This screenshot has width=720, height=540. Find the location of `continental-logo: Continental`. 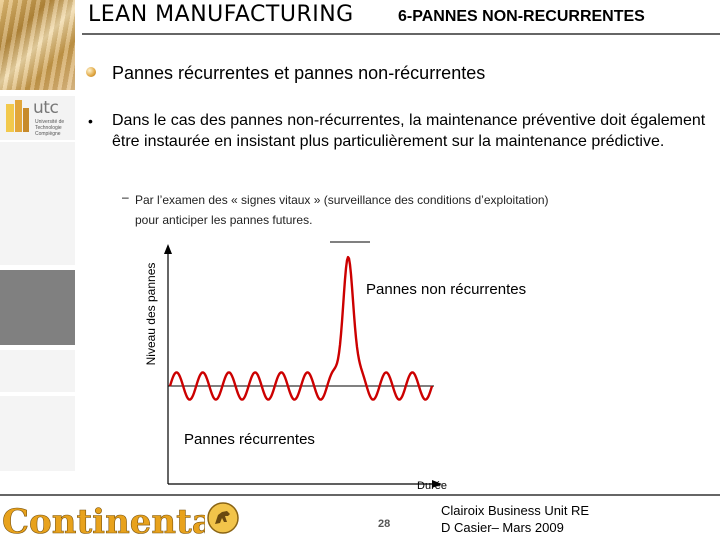

continental-logo: Continental is located at coordinates (103, 521).